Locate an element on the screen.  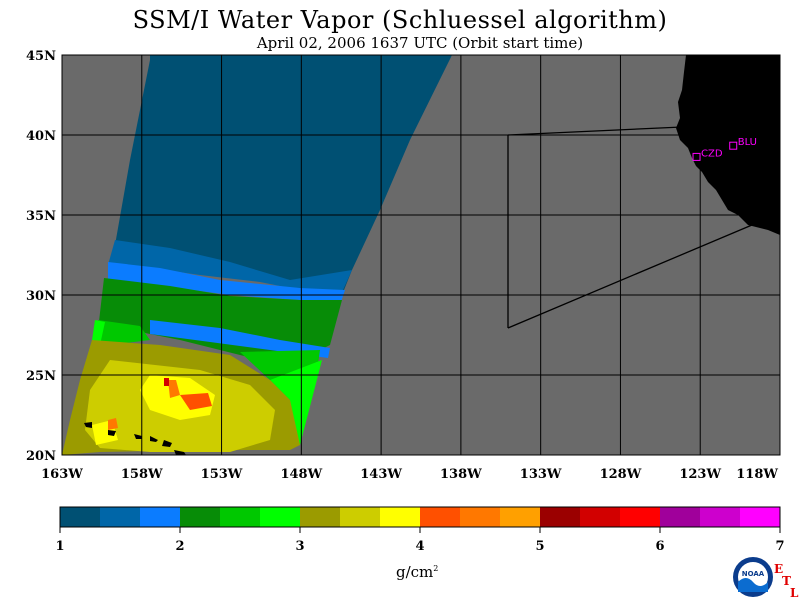
lat-label: 45N is located at coordinates (41, 56).